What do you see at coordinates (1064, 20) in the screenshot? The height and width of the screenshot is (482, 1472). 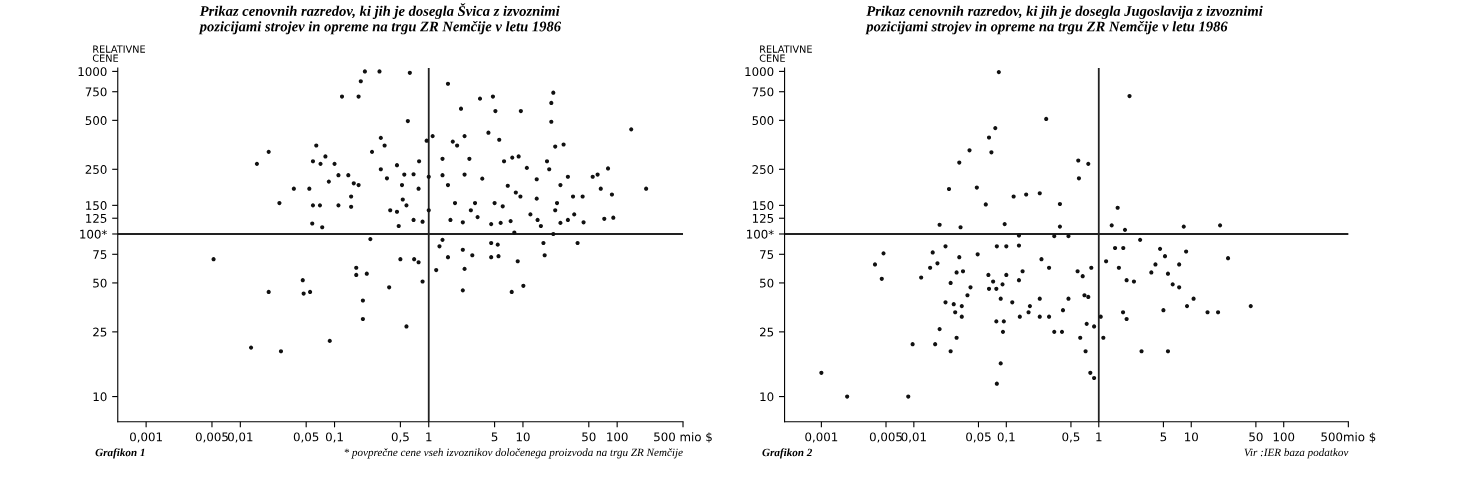 I see `chart-title: Prikaz cenovnih razredov, ki jih je dosegla Jugoslavija z izvoznimi pozicijami strojev in opreme na trgu ZR Nemčije v letu 1986` at bounding box center [1064, 20].